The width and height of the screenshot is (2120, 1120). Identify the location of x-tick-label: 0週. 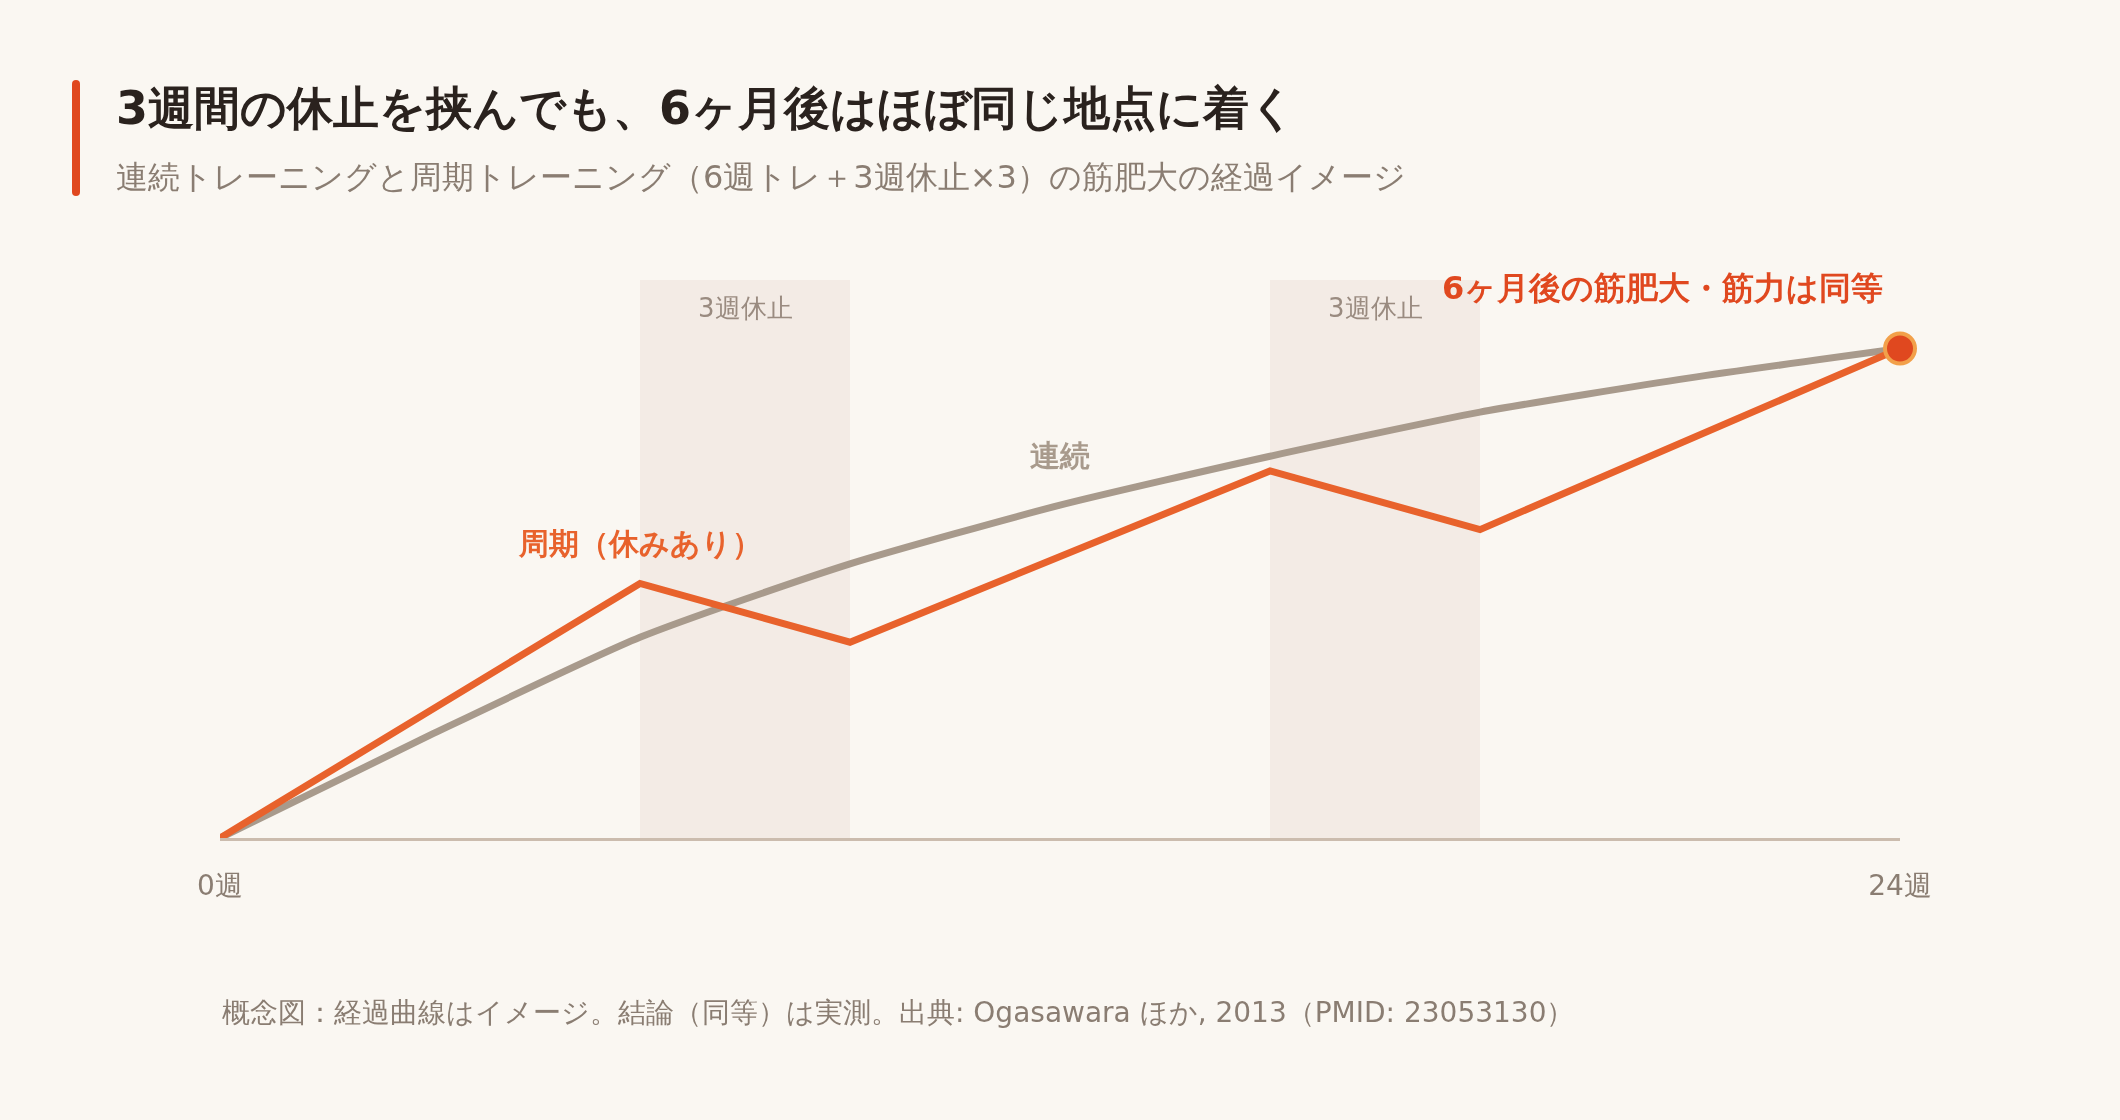
(220, 885).